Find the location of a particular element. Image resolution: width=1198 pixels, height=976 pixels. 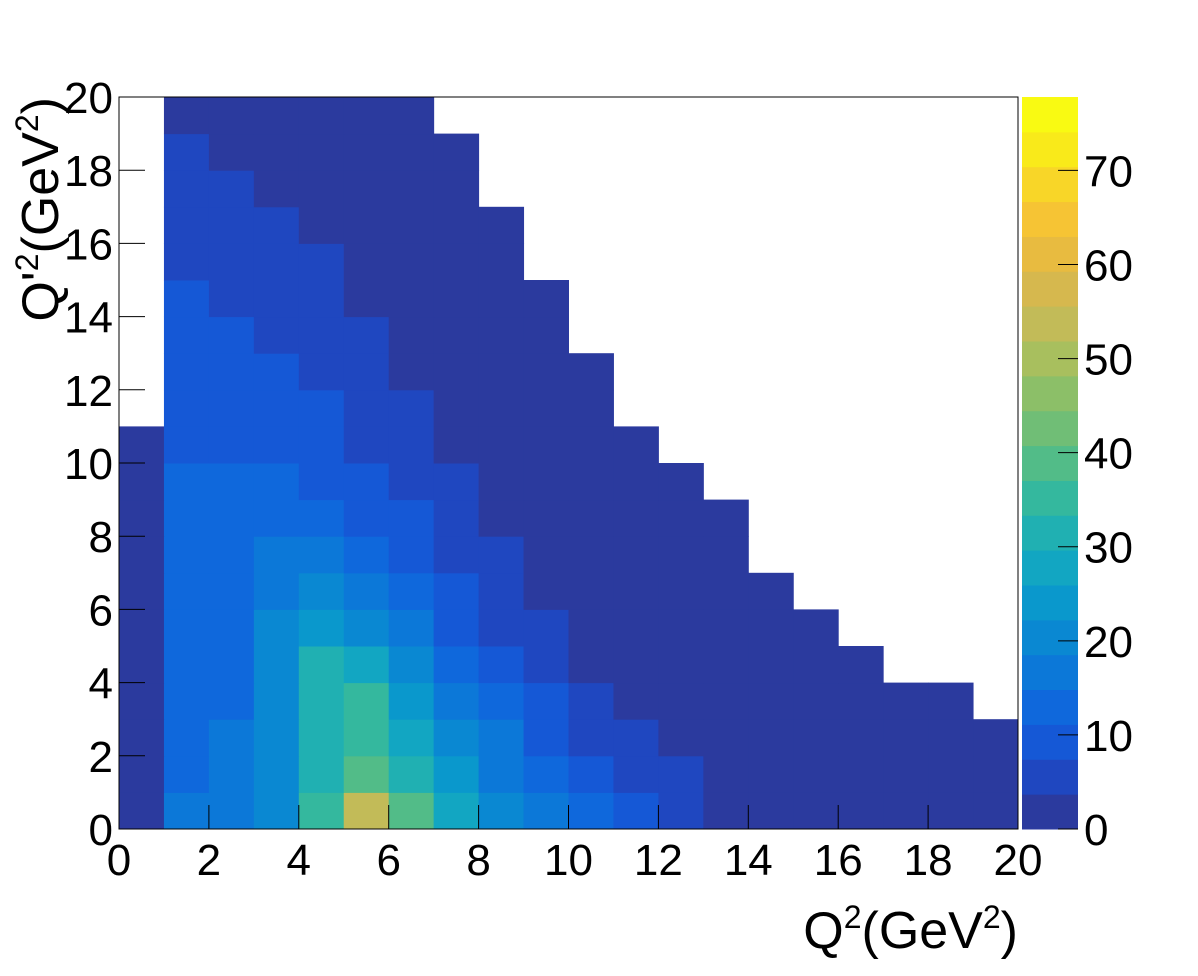

x-tick-label: 12 is located at coordinates (658, 860).